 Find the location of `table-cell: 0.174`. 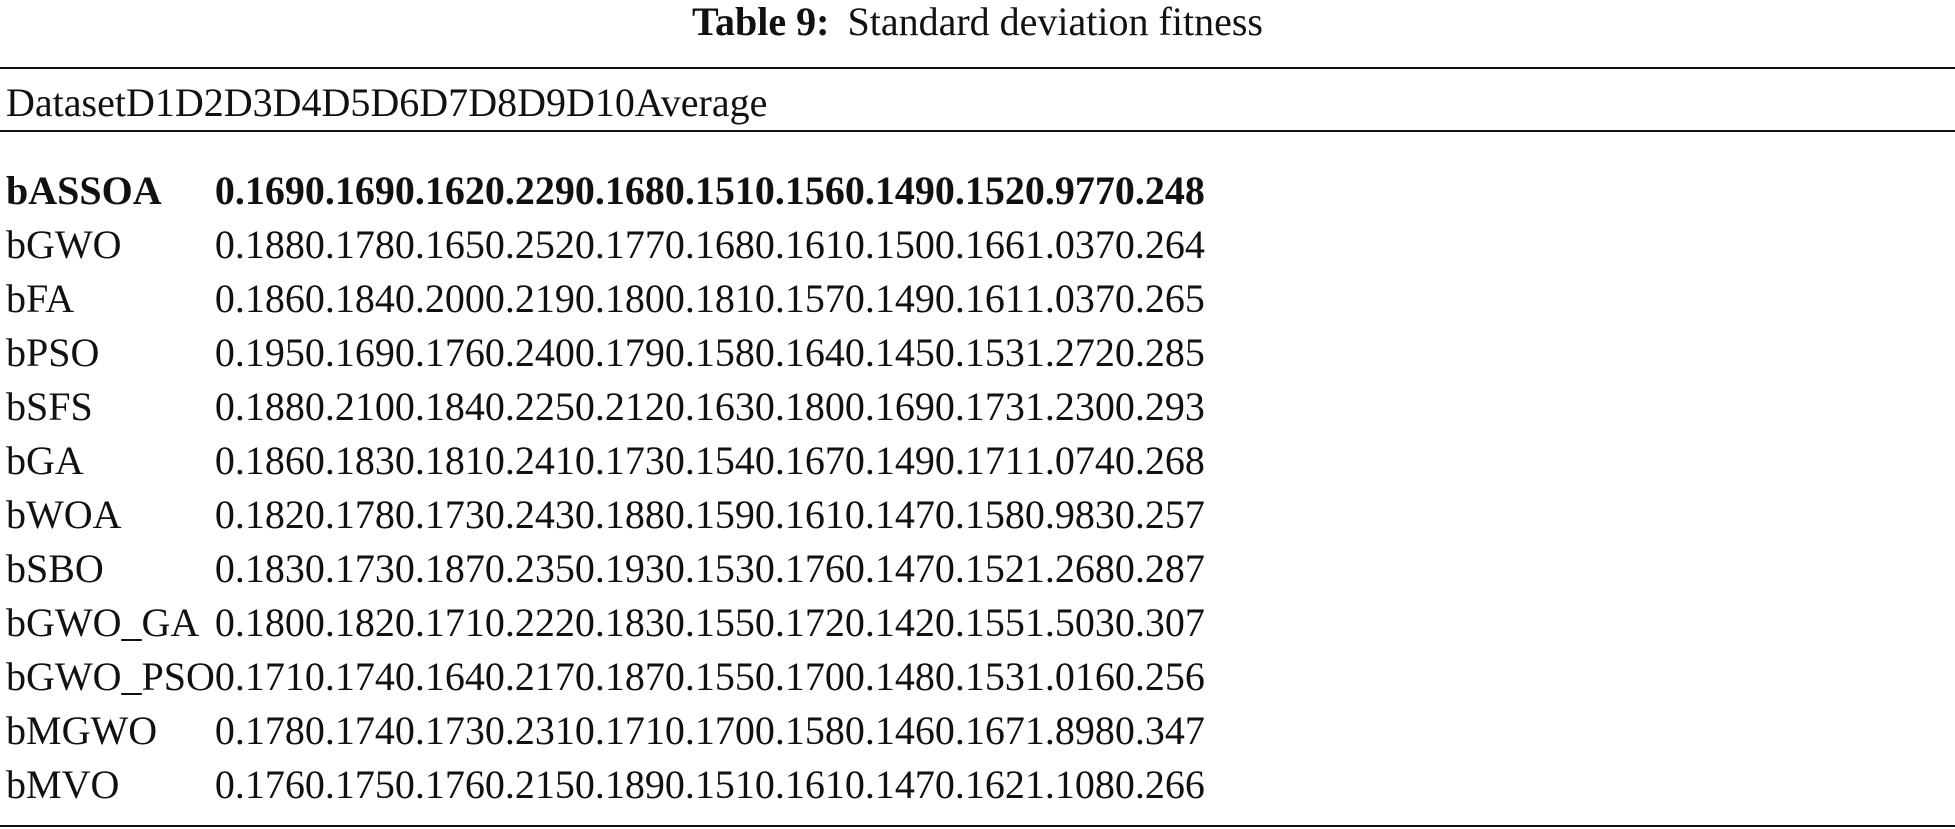

table-cell: 0.174 is located at coordinates (349, 676).